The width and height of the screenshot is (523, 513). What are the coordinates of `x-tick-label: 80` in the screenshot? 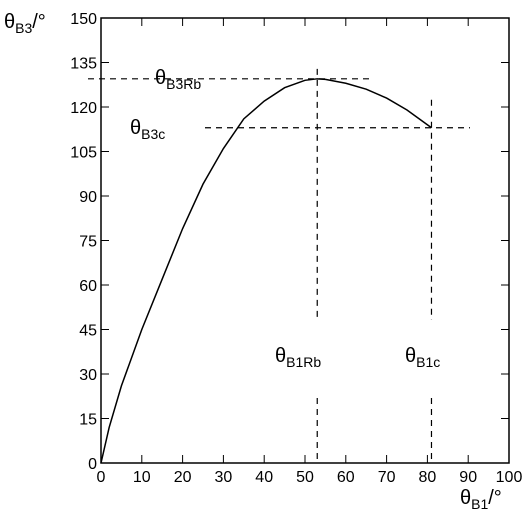 It's located at (428, 477).